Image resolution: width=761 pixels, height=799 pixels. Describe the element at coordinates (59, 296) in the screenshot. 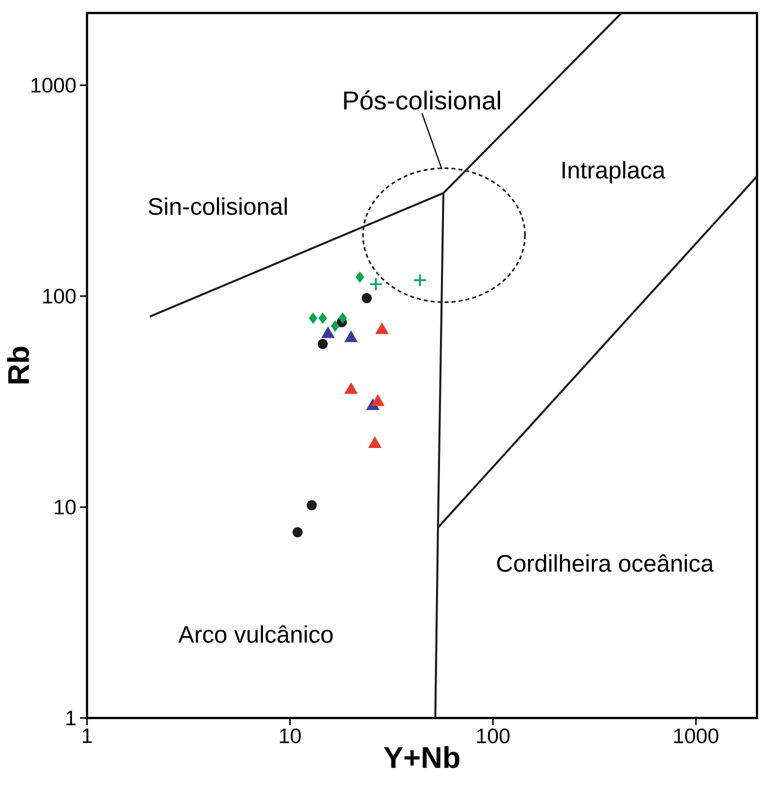

I see `y-tick-label: 100` at that location.